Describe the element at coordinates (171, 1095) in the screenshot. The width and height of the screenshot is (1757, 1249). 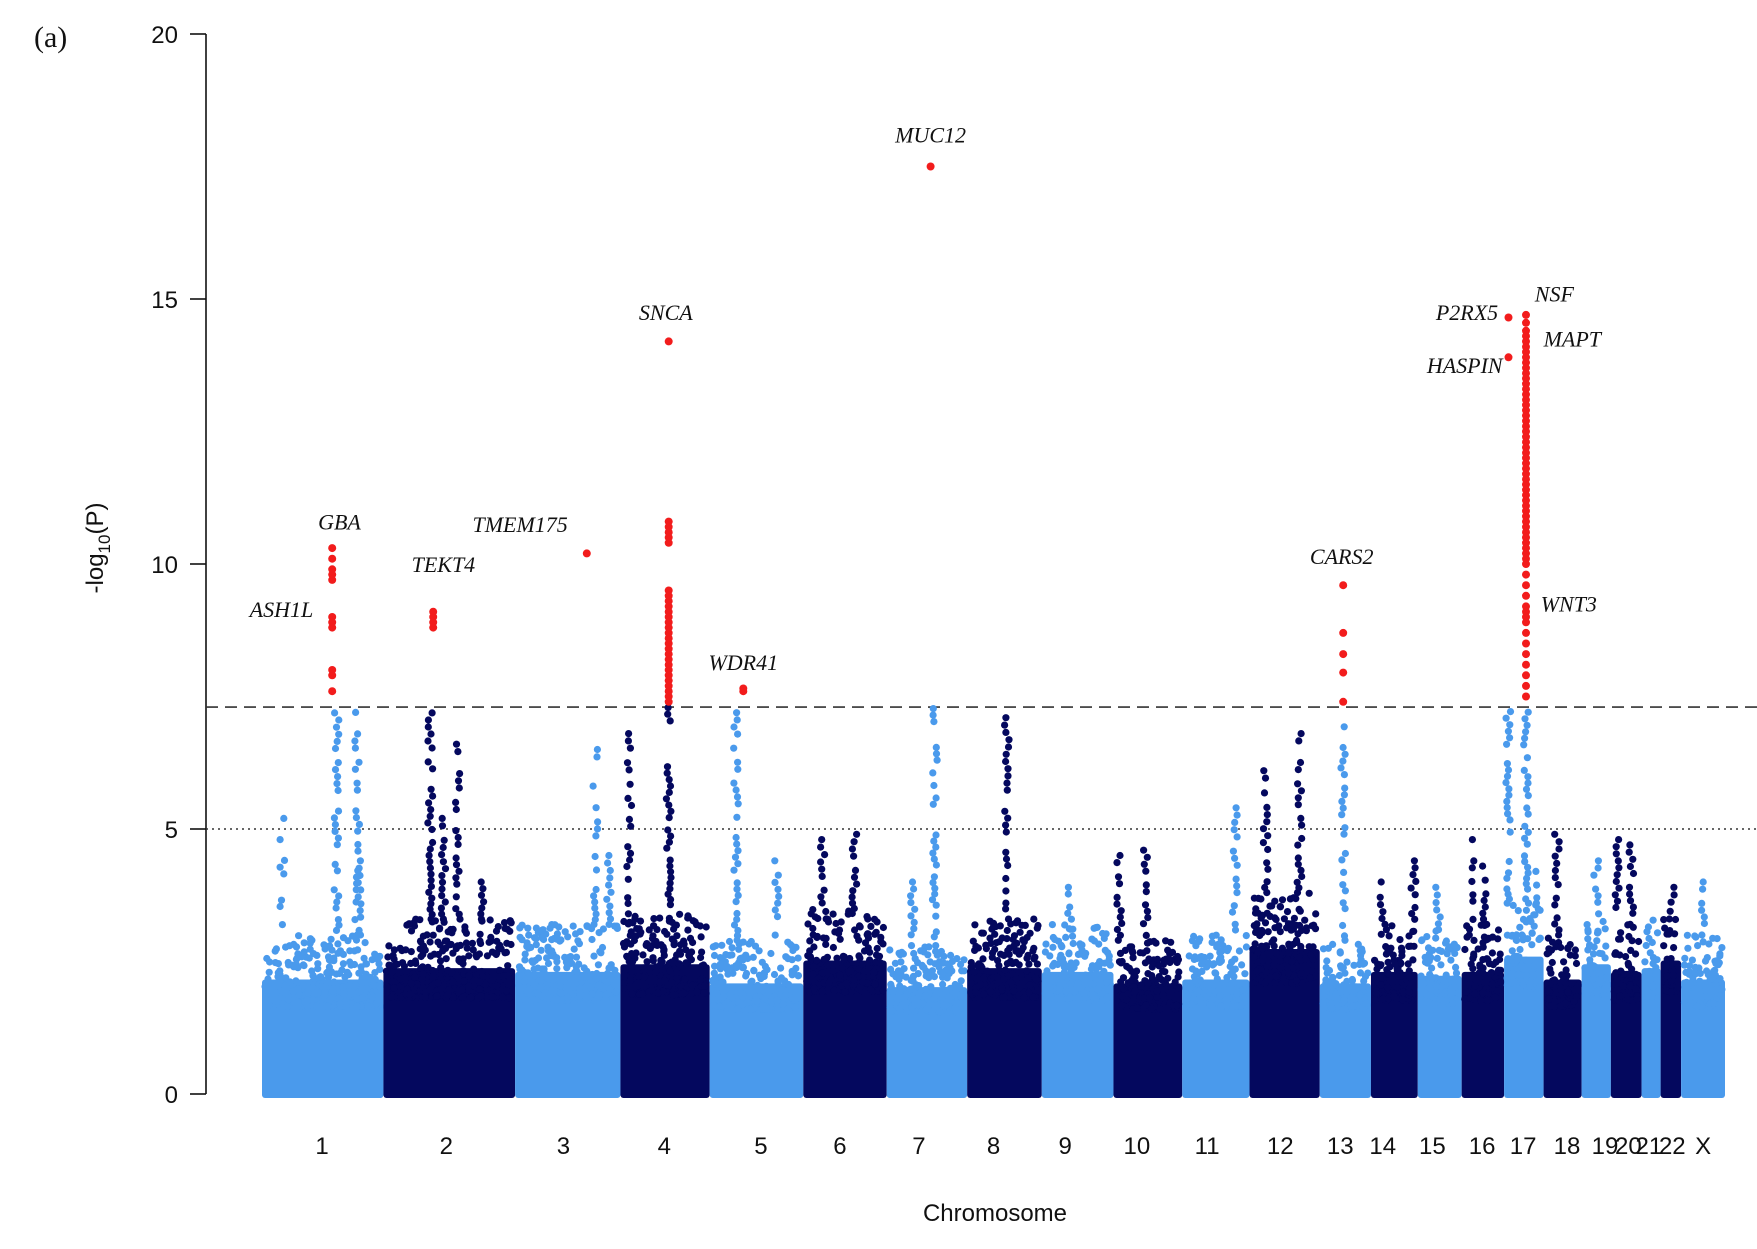
I see `y-tick-label: 0` at that location.